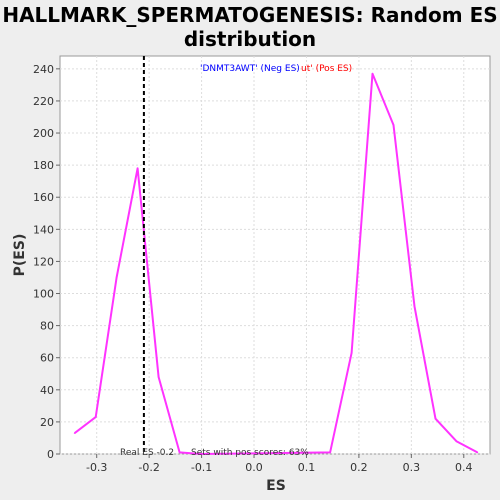 The height and width of the screenshot is (500, 500). Describe the element at coordinates (43, 69) in the screenshot. I see `y-tick-label: 240` at that location.